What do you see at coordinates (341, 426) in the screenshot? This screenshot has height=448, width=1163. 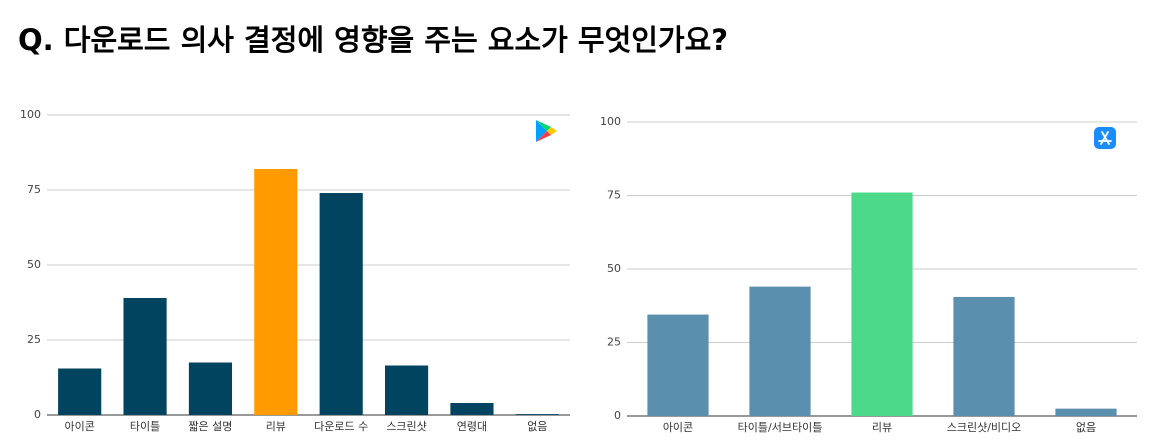 I see `x-tick-label: 다운로드 수` at bounding box center [341, 426].